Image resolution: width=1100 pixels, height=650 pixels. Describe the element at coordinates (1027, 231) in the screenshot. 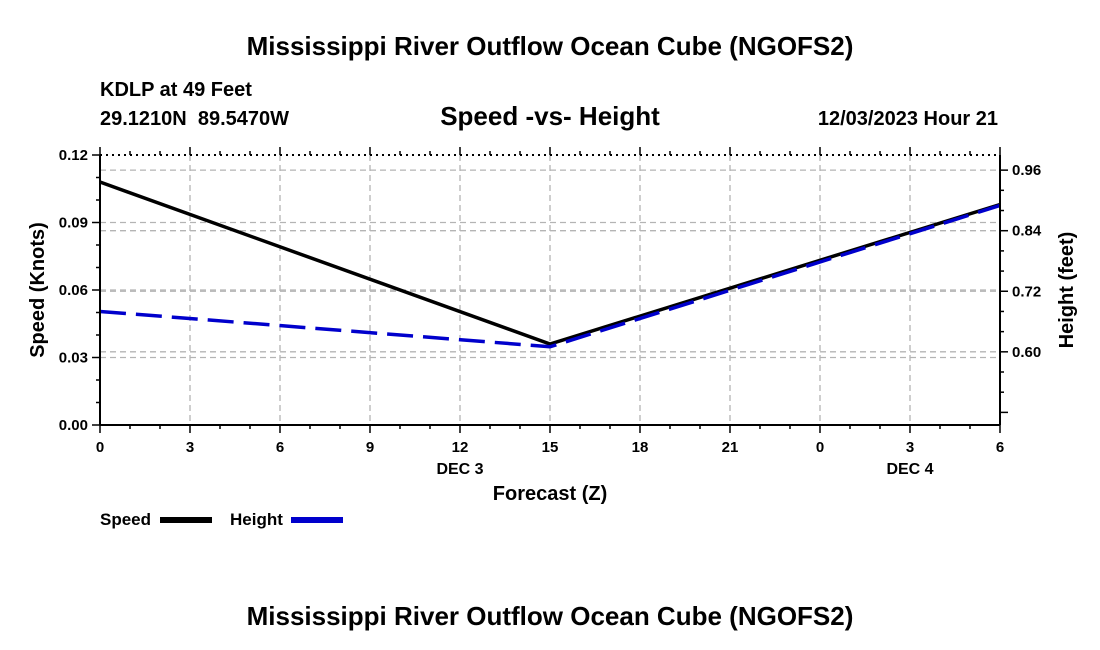

I see `y-right-tick-label: 0.84` at that location.